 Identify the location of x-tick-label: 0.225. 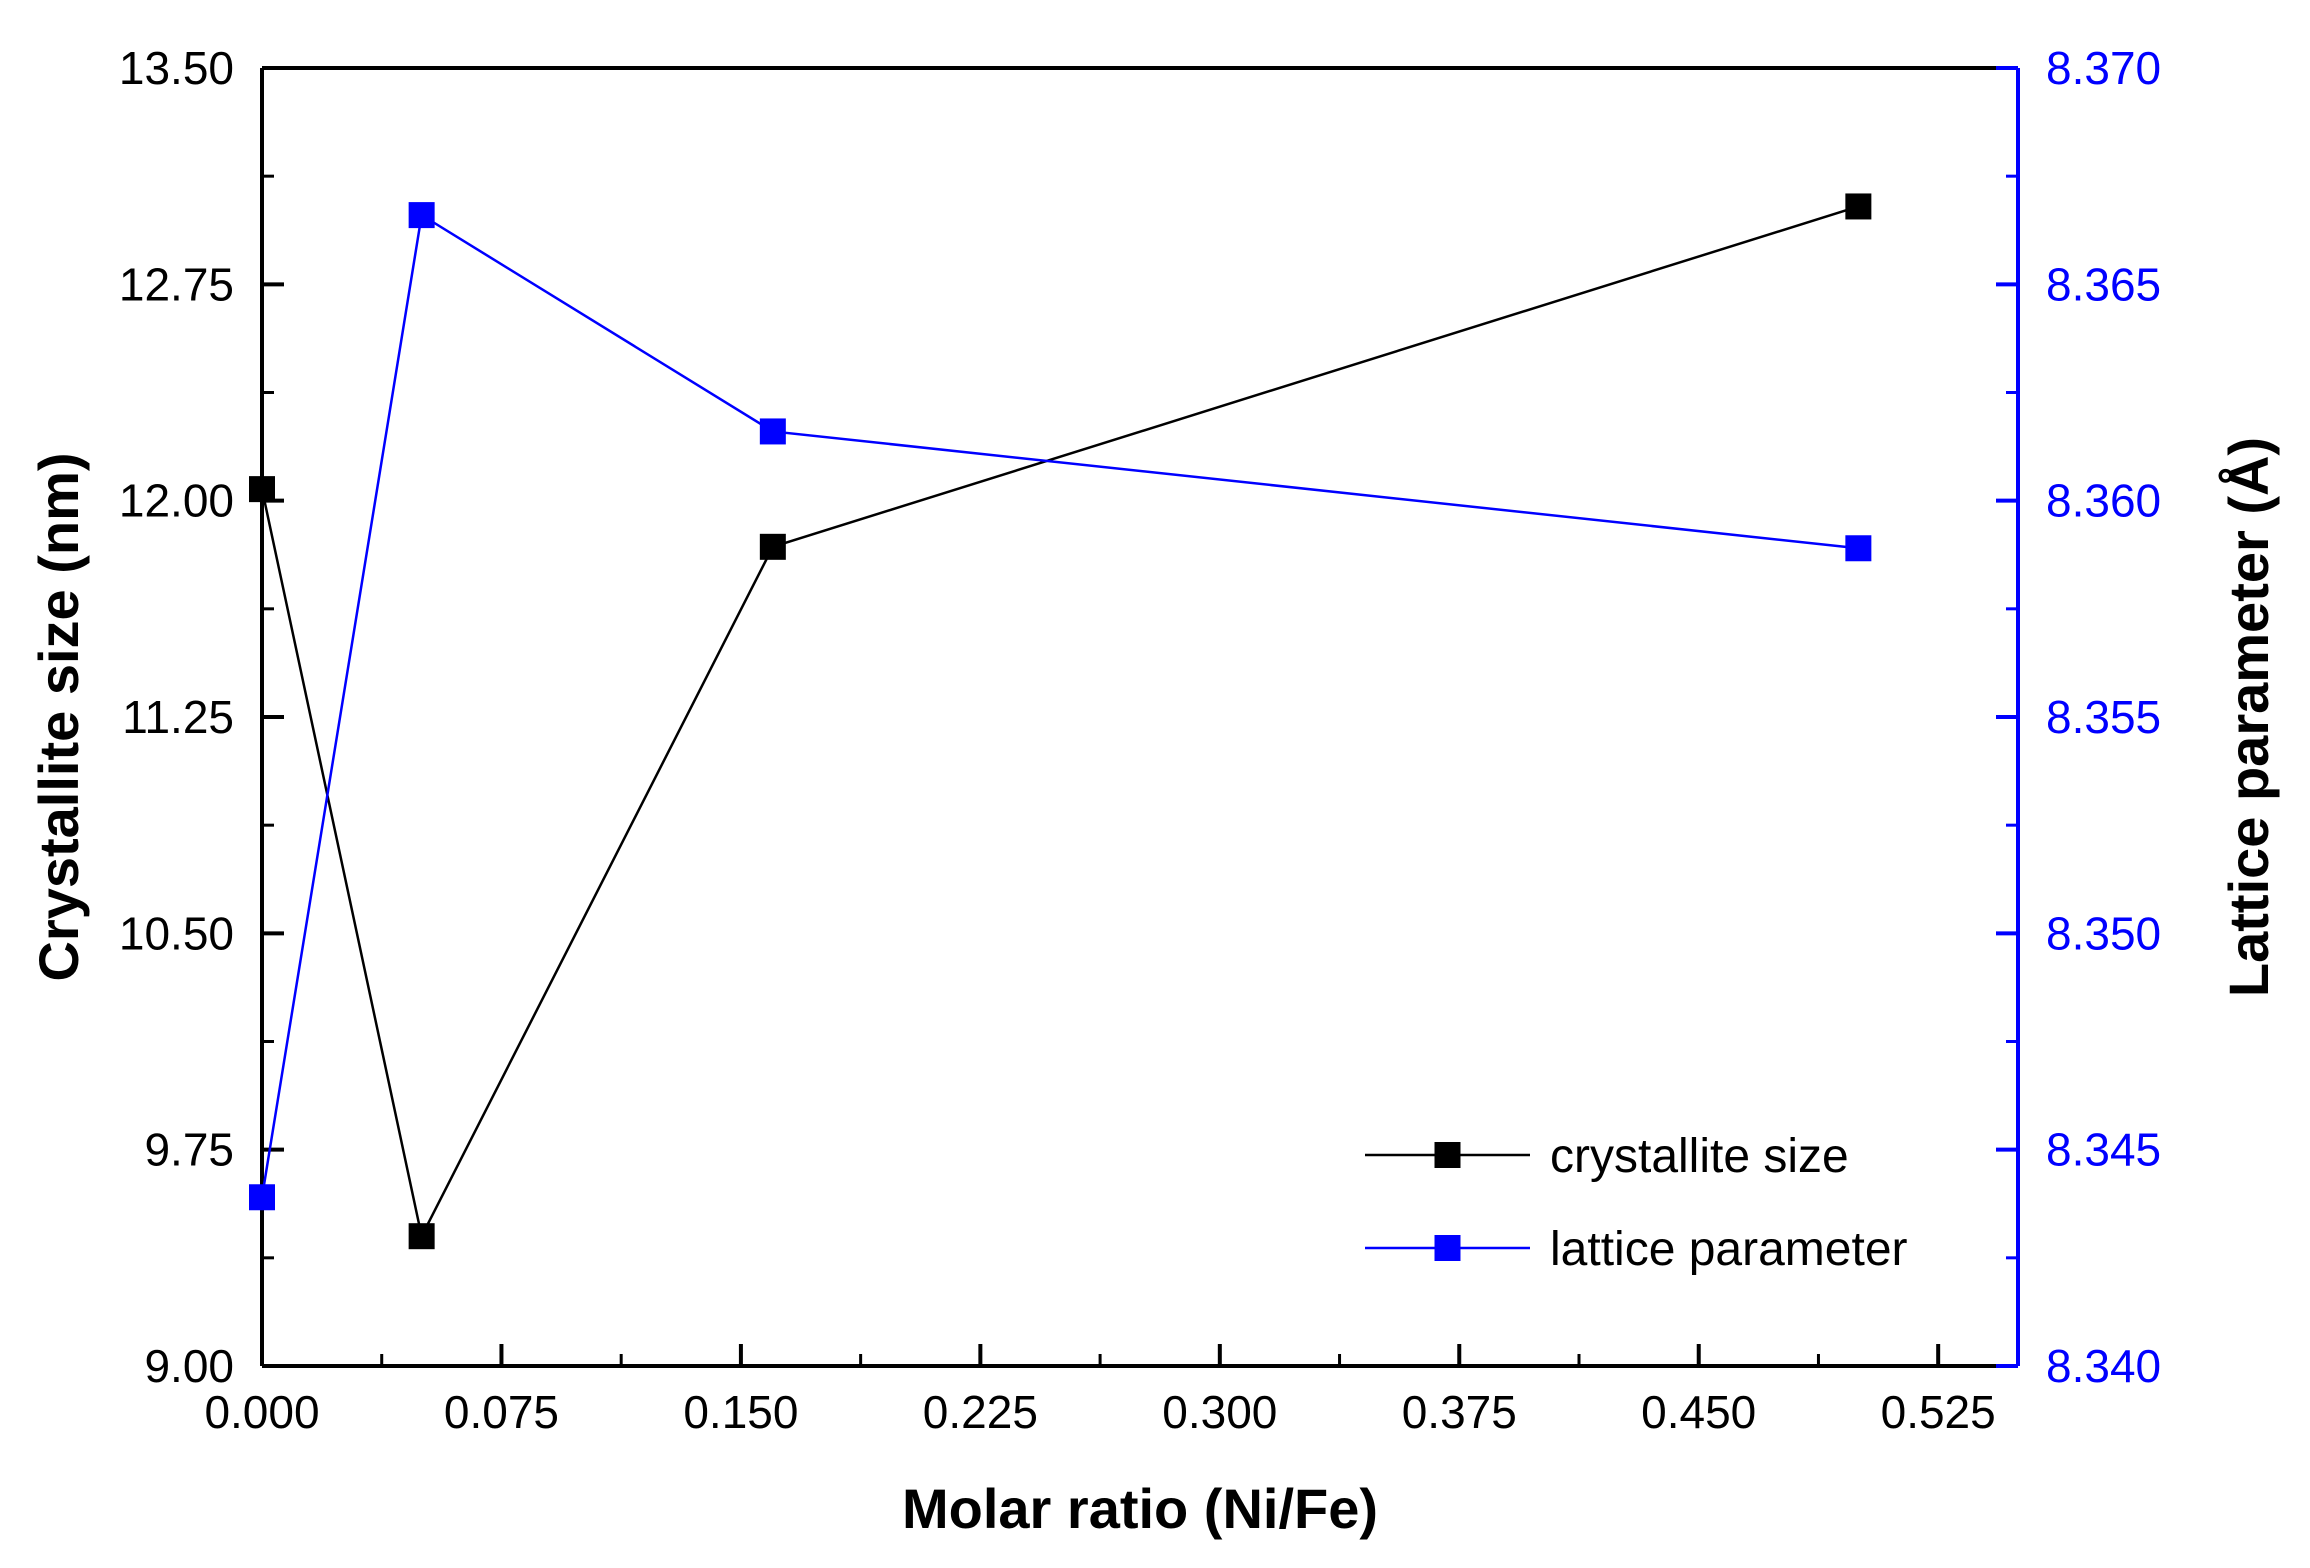
(980, 1412).